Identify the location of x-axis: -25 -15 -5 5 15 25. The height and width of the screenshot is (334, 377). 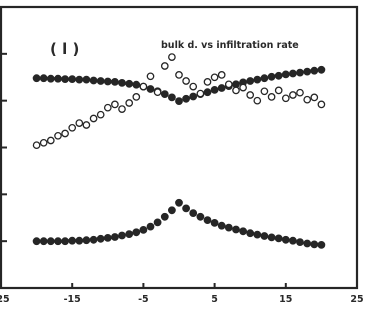
(182, 294).